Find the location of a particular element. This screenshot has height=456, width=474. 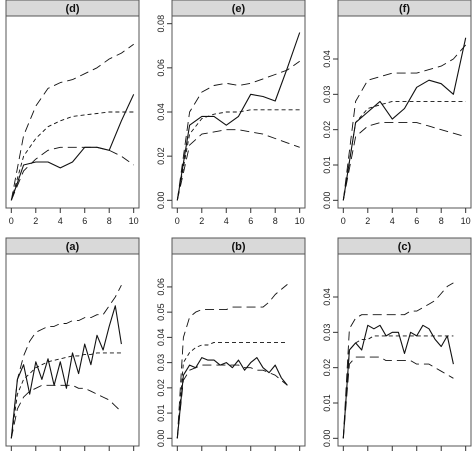

chart-panel: (b) 0.00 0.01 0.02 0.03 0.04 0.05 0.06 is located at coordinates (231, 344).